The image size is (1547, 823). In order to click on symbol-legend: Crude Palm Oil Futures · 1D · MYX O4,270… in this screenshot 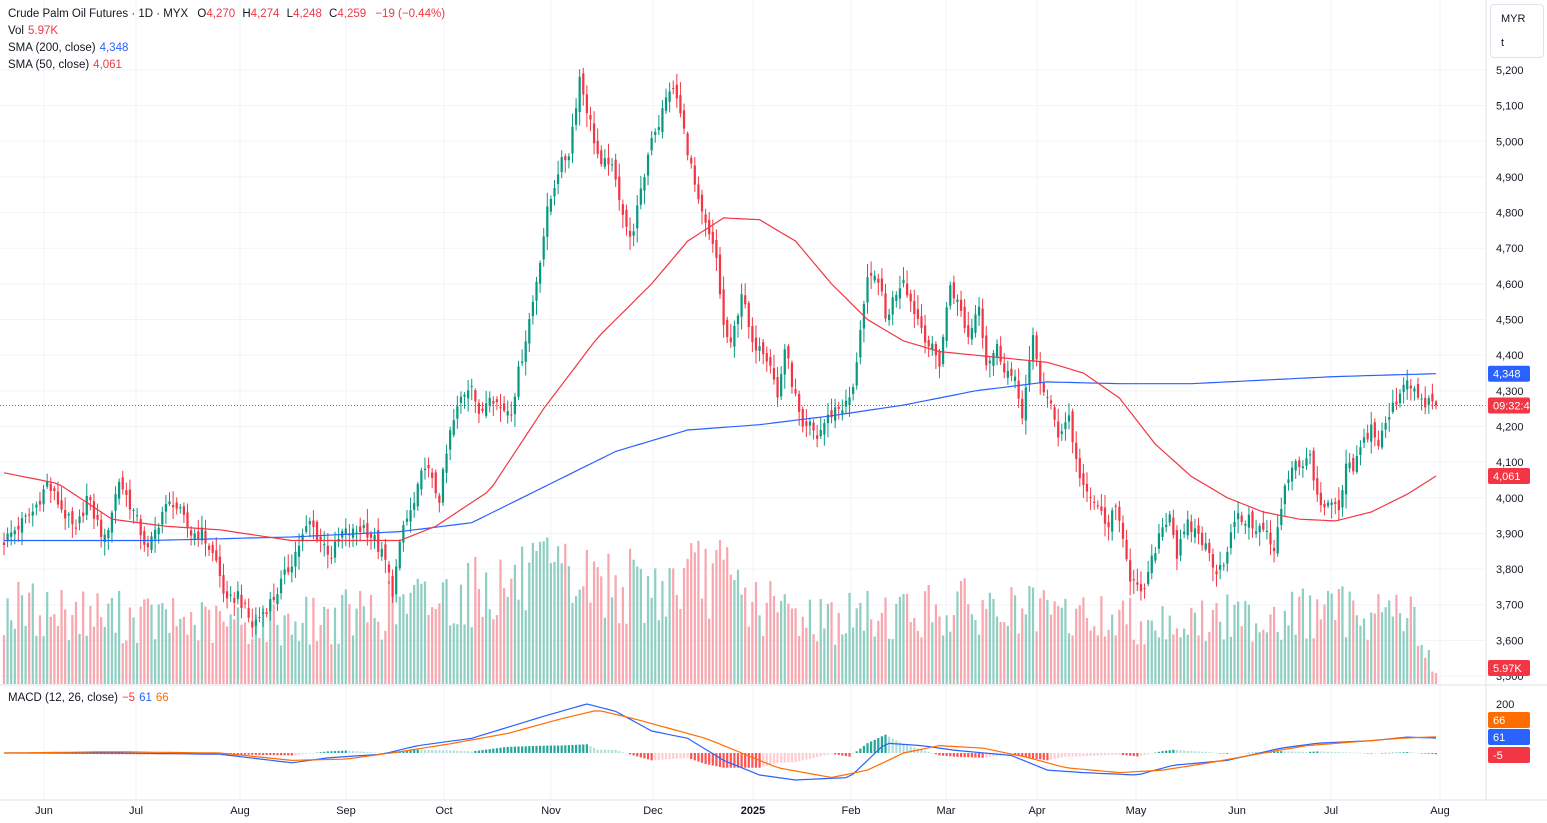, I will do `click(226, 14)`.